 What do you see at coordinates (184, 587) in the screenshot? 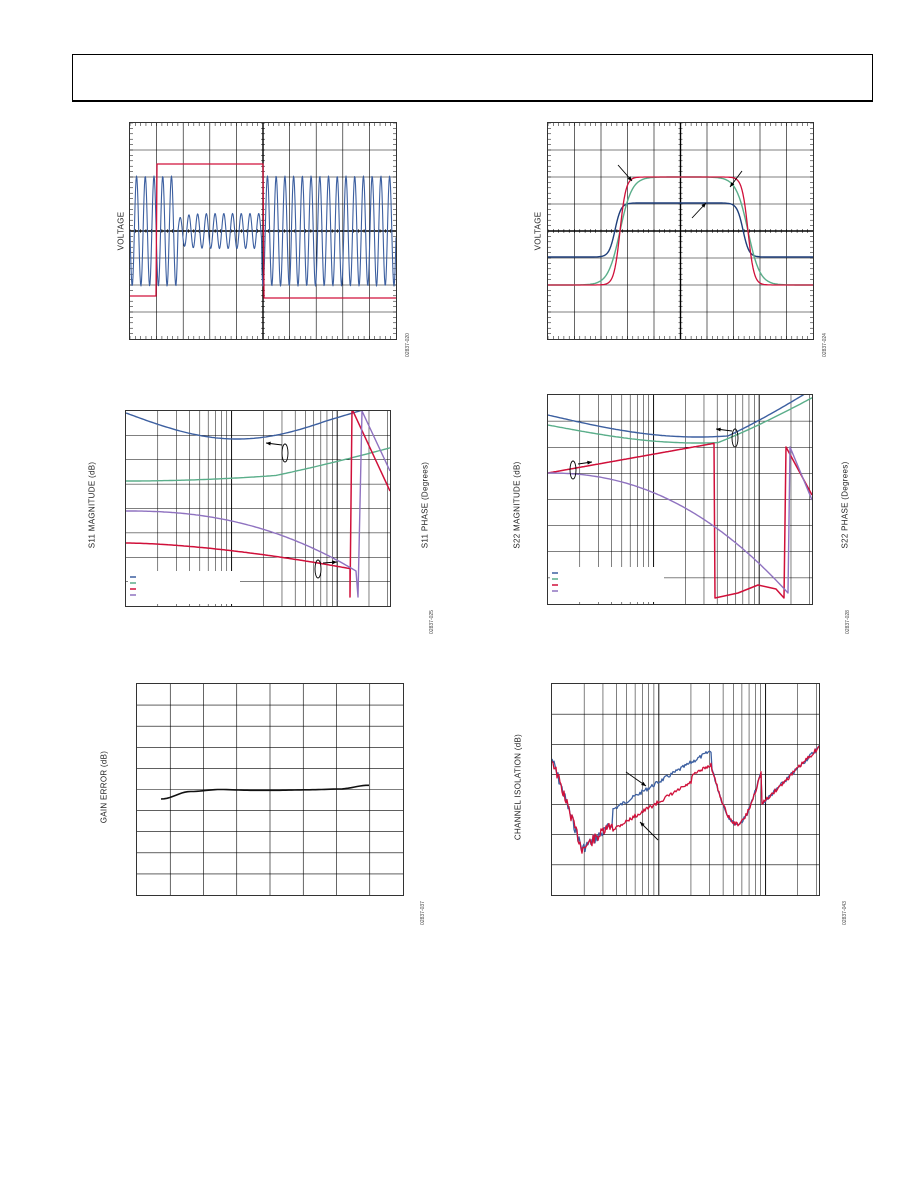
I see `fig3-legend-box` at bounding box center [184, 587].